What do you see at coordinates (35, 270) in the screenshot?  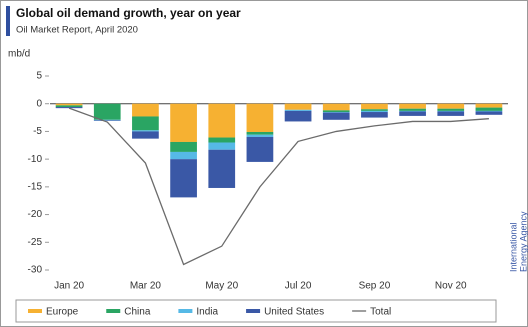 I see `y-tick-label: -30` at bounding box center [35, 270].